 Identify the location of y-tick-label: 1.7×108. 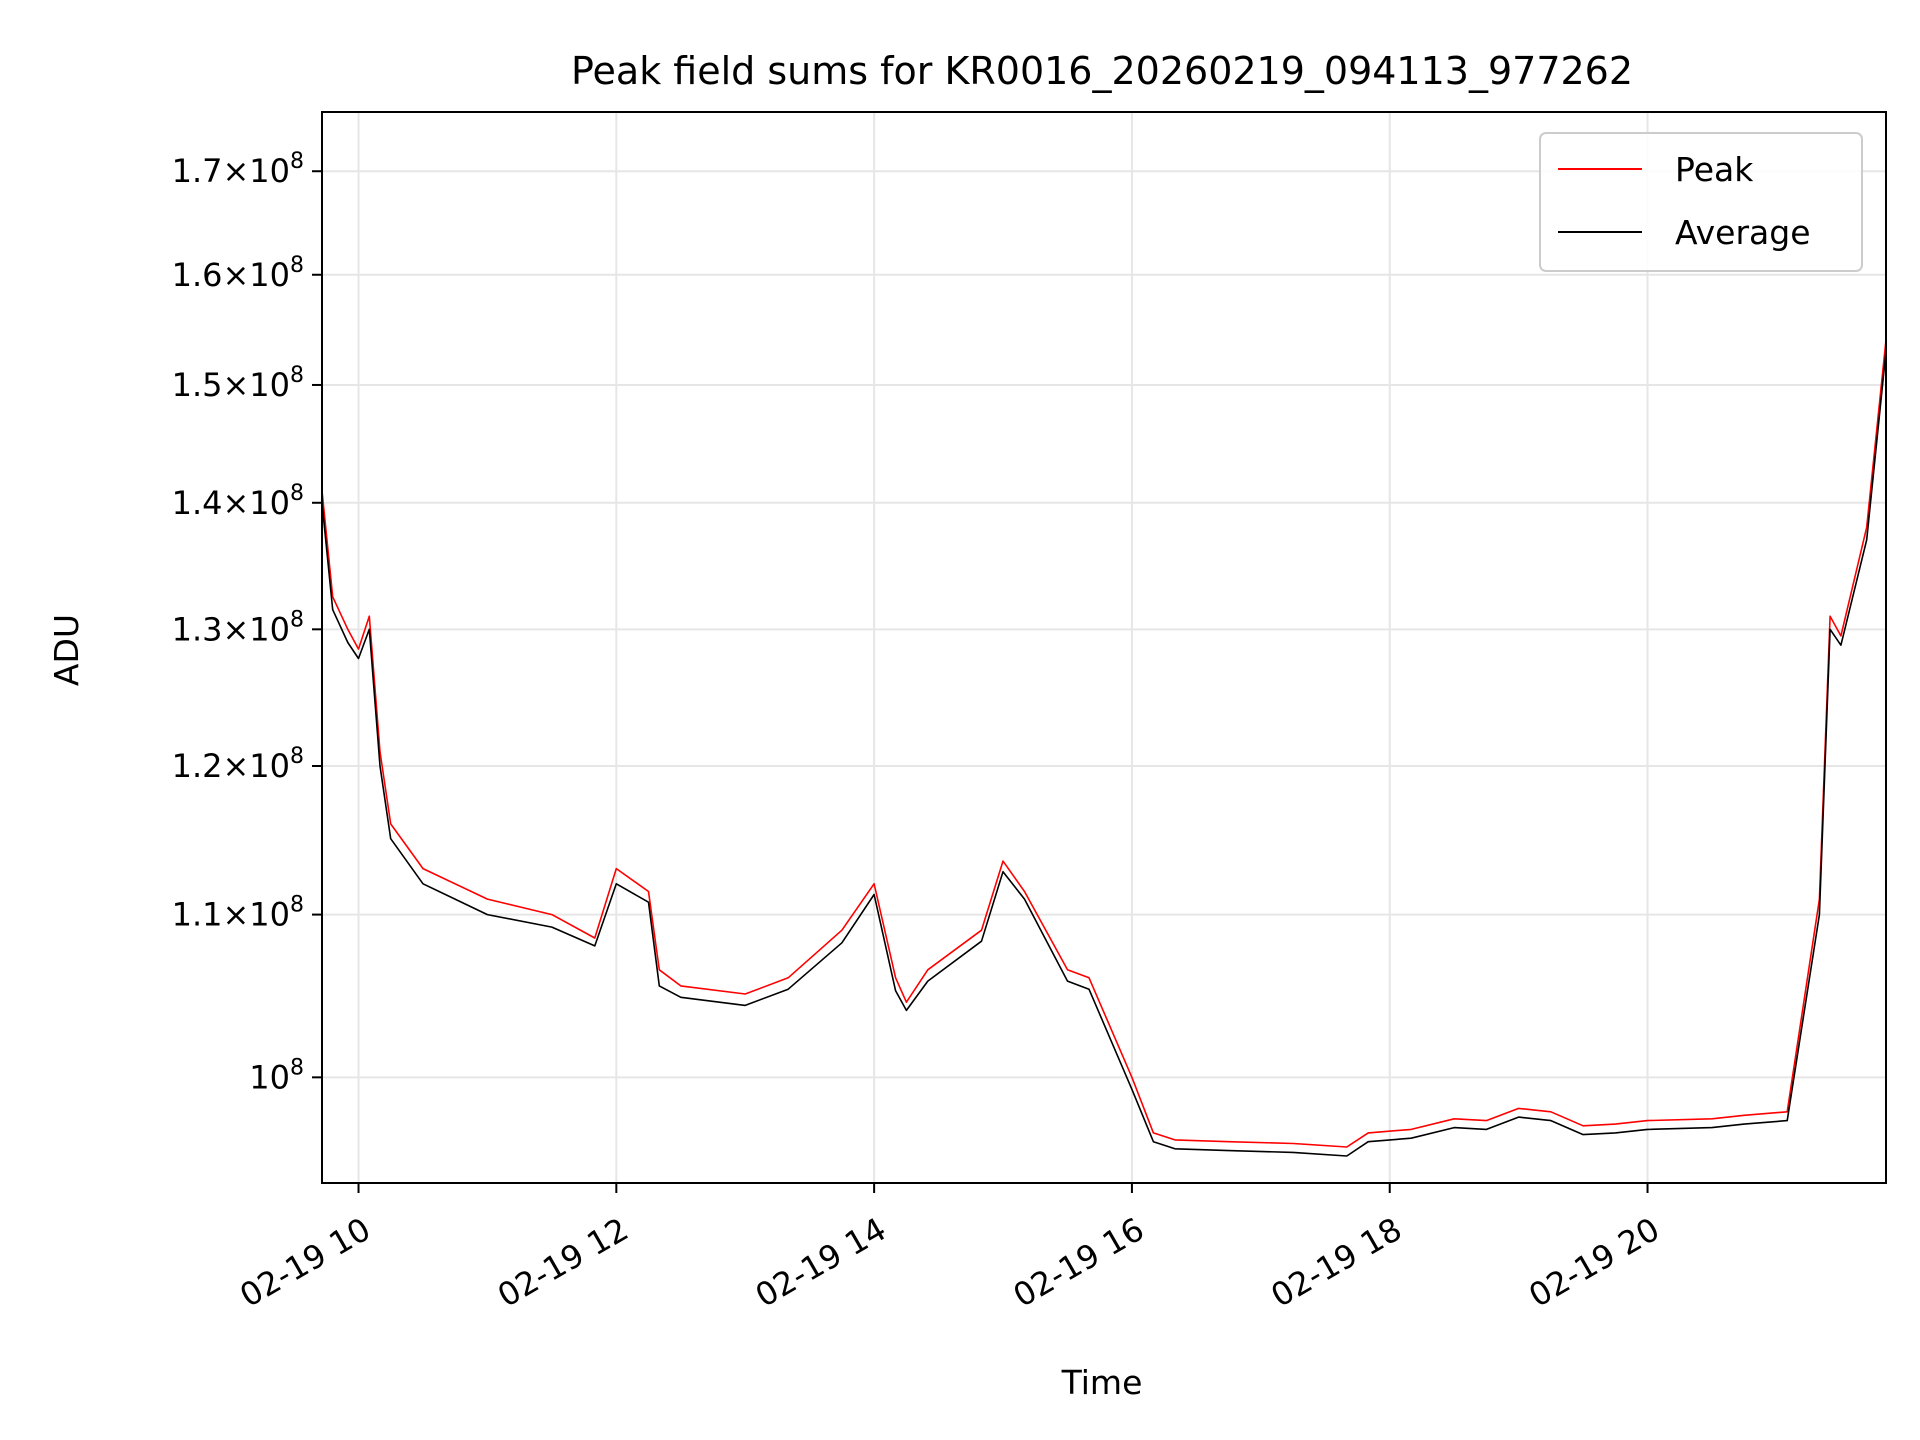
(238, 169).